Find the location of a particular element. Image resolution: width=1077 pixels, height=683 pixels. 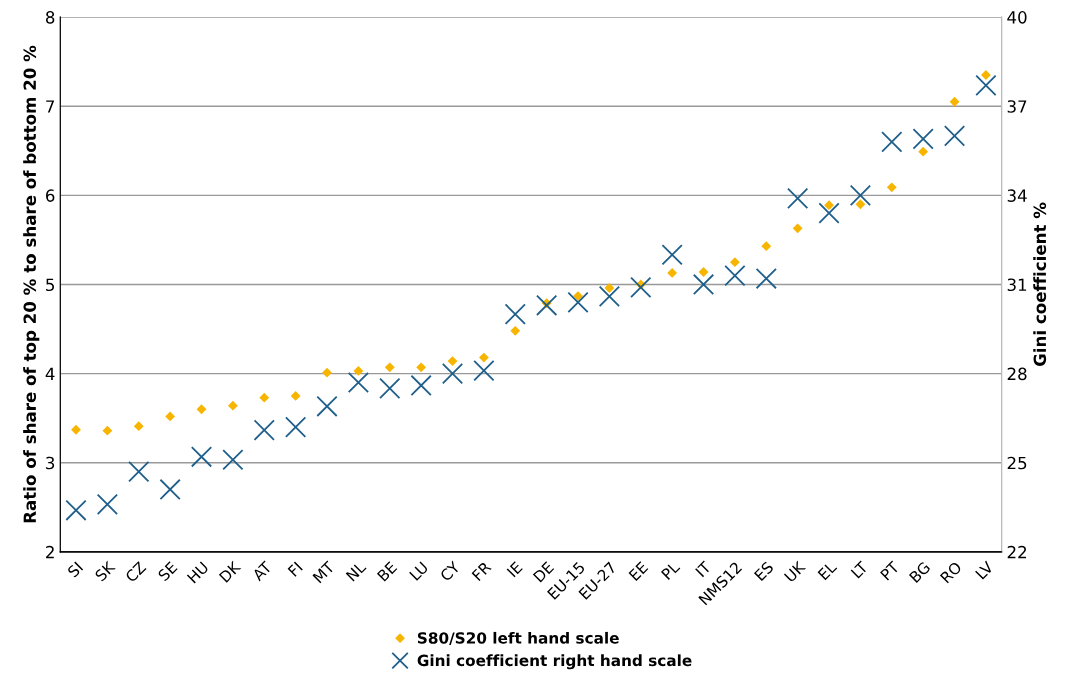

x-tick-label: LV is located at coordinates (985, 570).